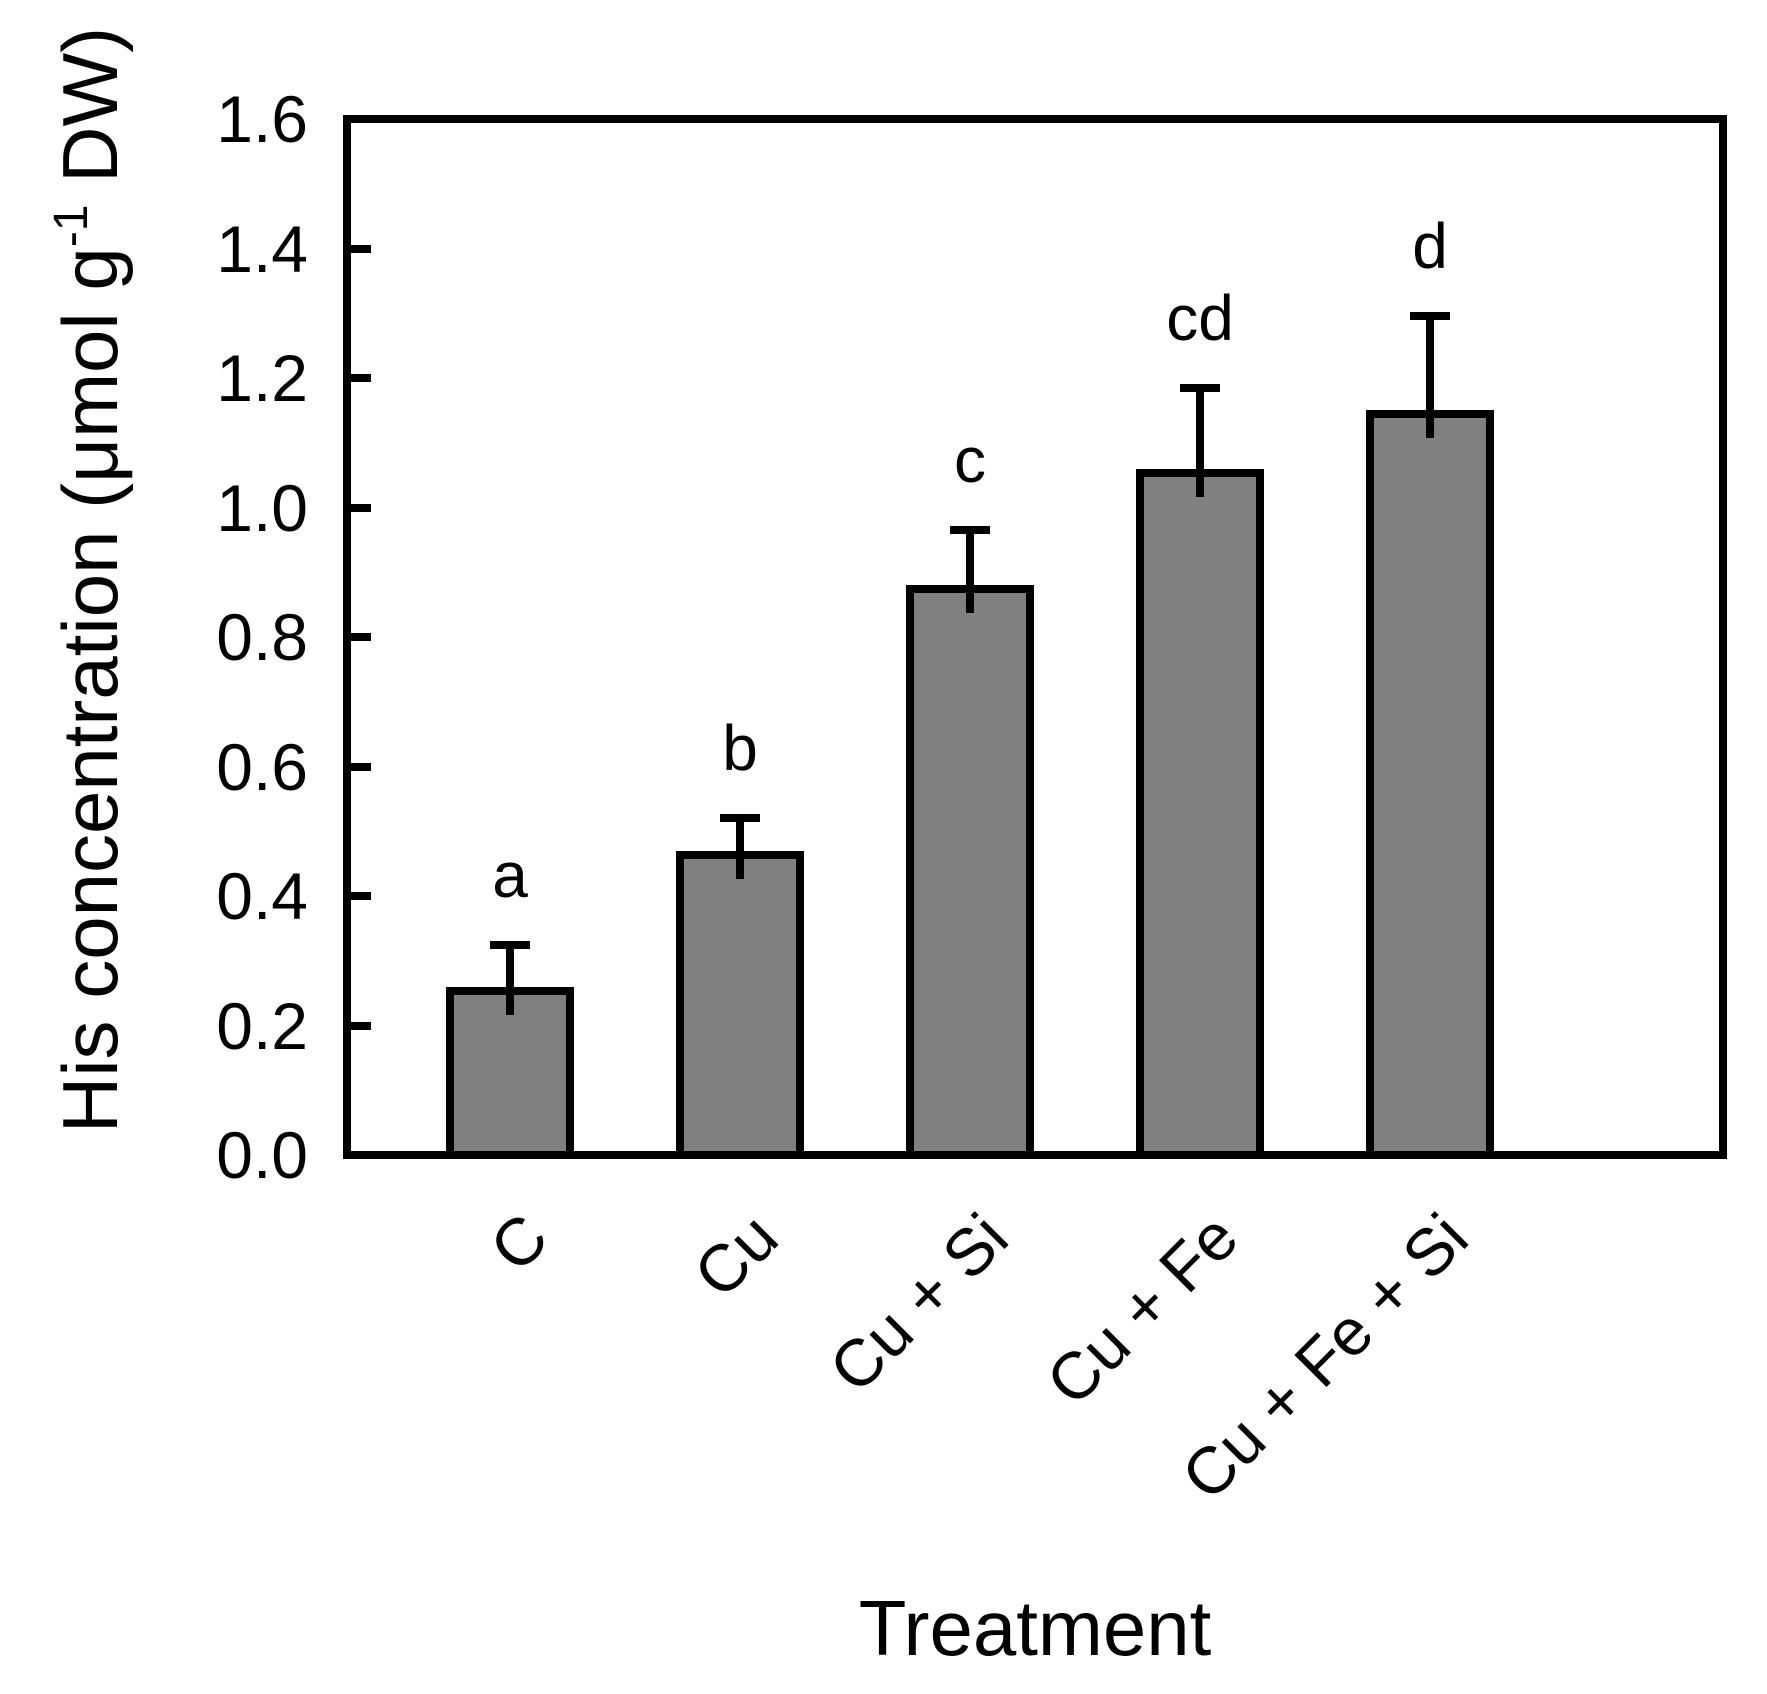  What do you see at coordinates (262, 1025) in the screenshot?
I see `y-tick-label: 0.2` at bounding box center [262, 1025].